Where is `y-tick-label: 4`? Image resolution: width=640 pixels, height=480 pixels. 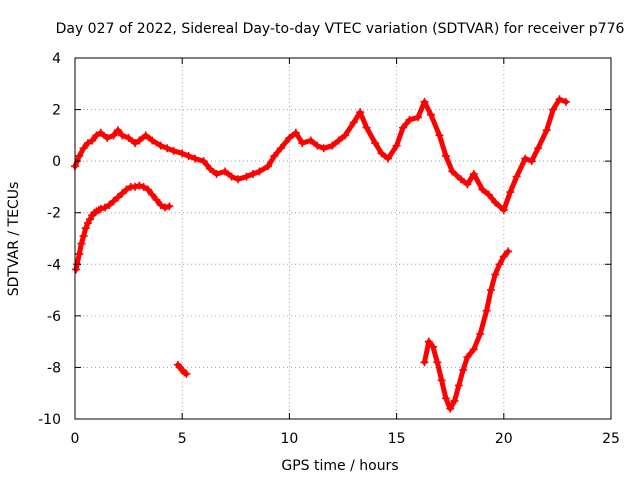
y-tick-label: 4 is located at coordinates (56, 59).